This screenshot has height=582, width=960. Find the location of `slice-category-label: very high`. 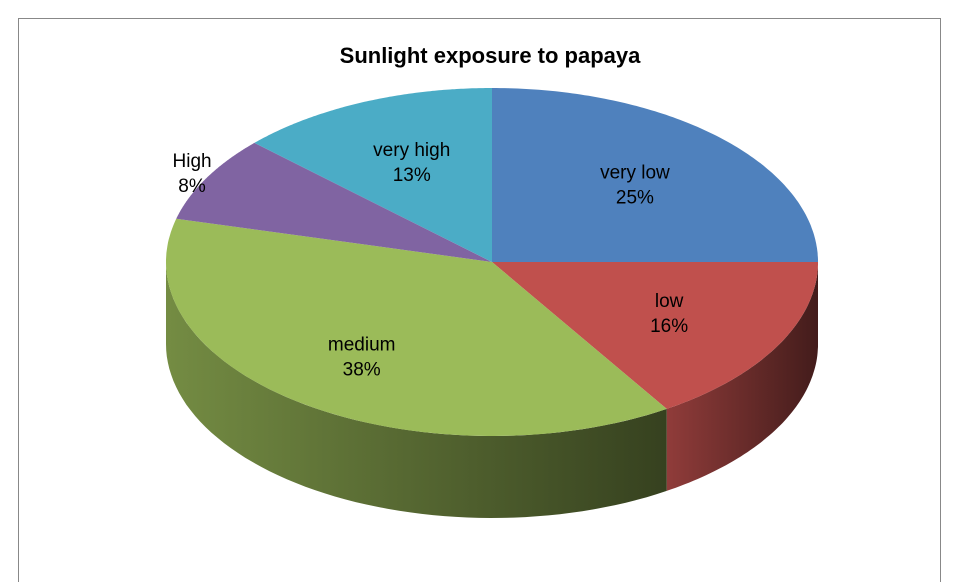

slice-category-label: very high is located at coordinates (411, 150).